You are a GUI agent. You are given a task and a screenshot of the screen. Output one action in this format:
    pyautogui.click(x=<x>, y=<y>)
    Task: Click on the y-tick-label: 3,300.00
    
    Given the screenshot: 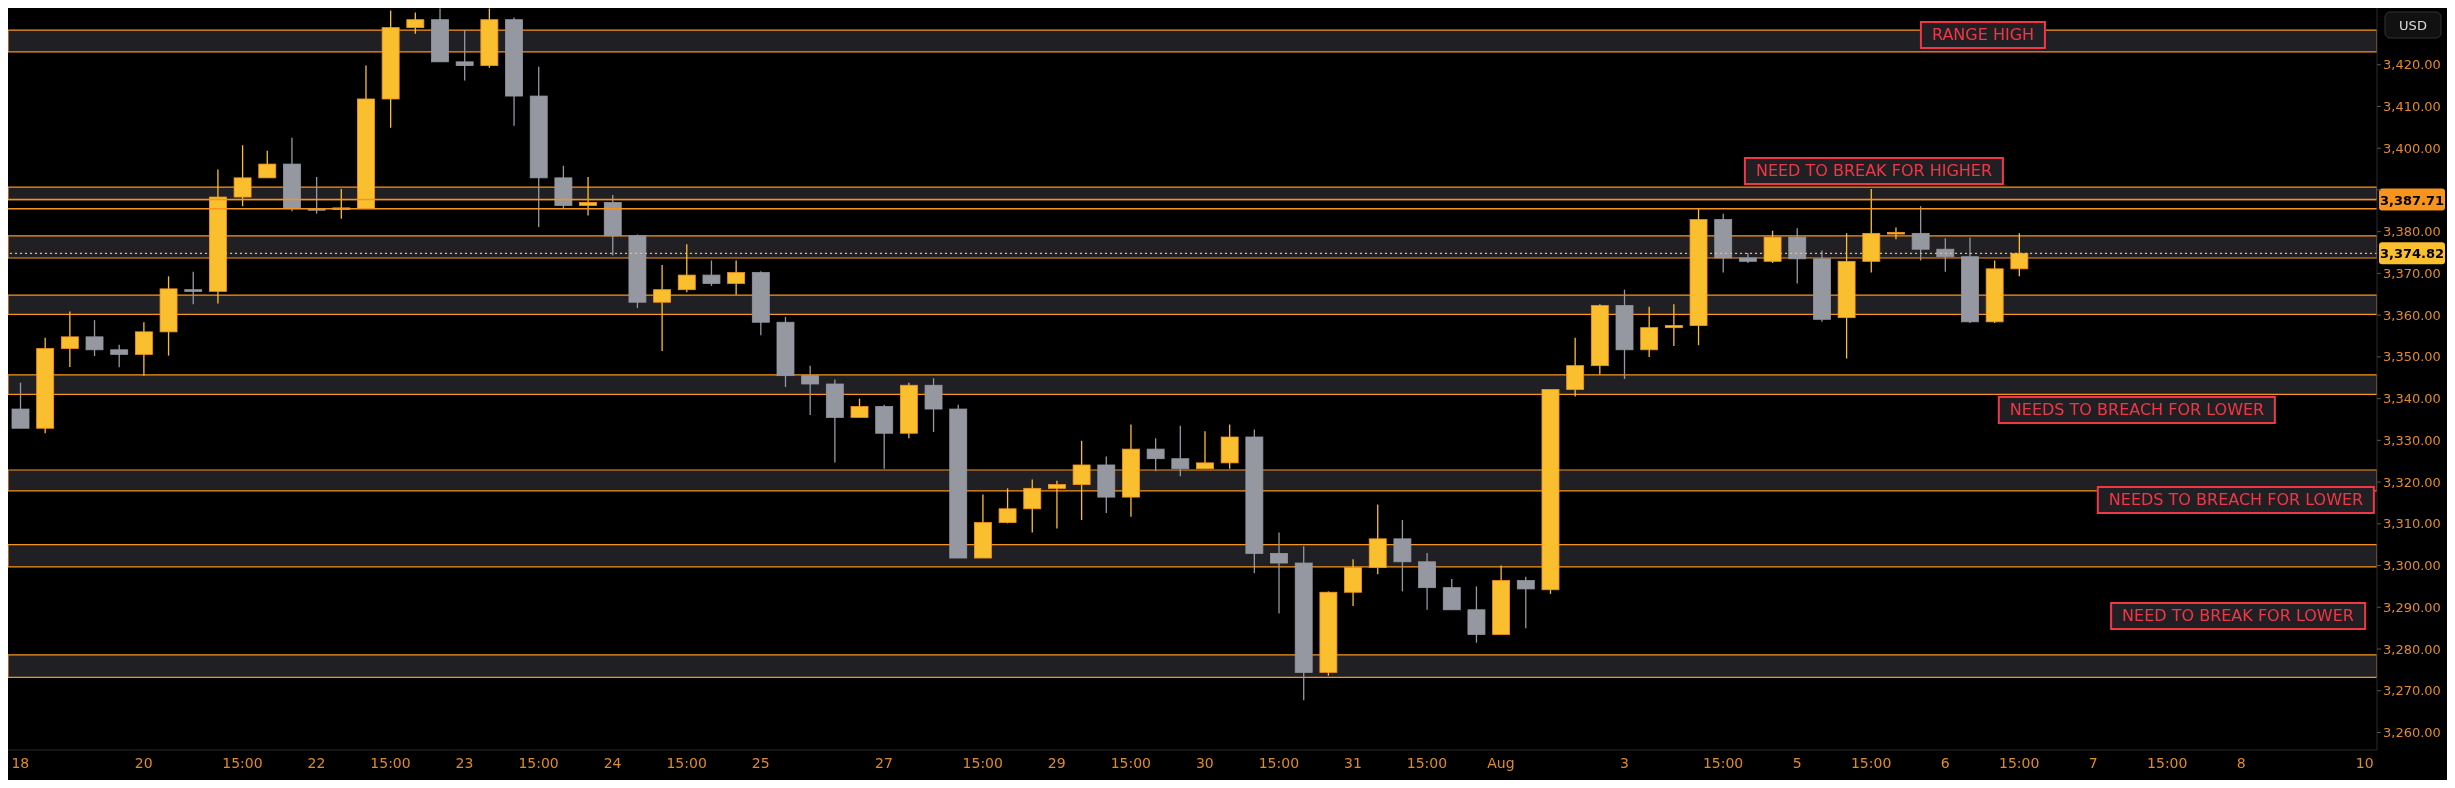 What is the action you would take?
    pyautogui.click(x=2412, y=566)
    